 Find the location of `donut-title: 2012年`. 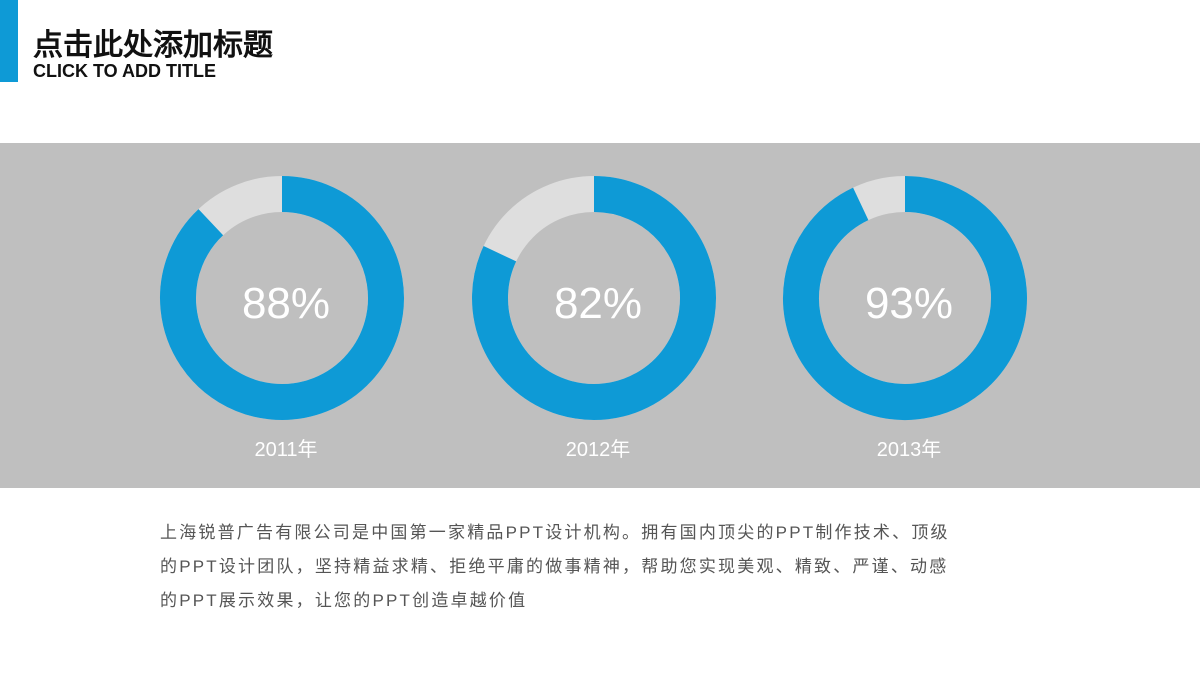

donut-title: 2012年 is located at coordinates (598, 449).